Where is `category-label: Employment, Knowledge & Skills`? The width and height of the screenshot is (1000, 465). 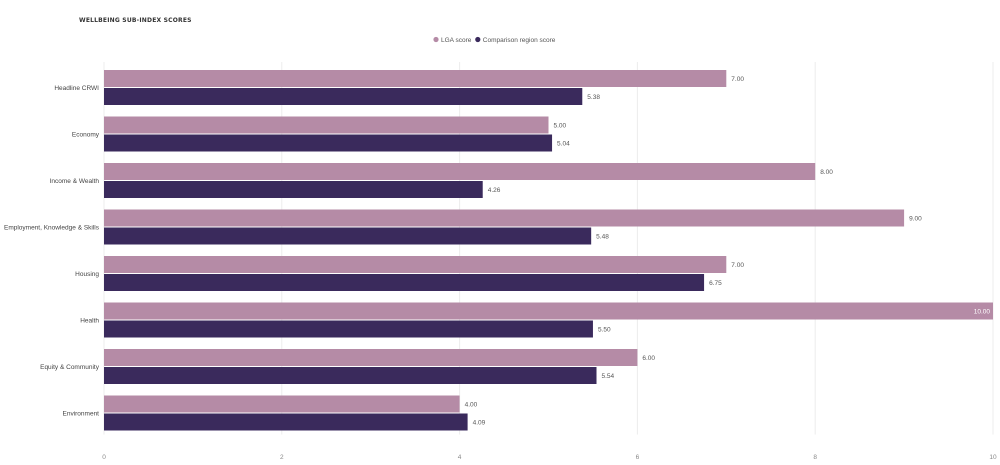
category-label: Employment, Knowledge & Skills is located at coordinates (52, 228).